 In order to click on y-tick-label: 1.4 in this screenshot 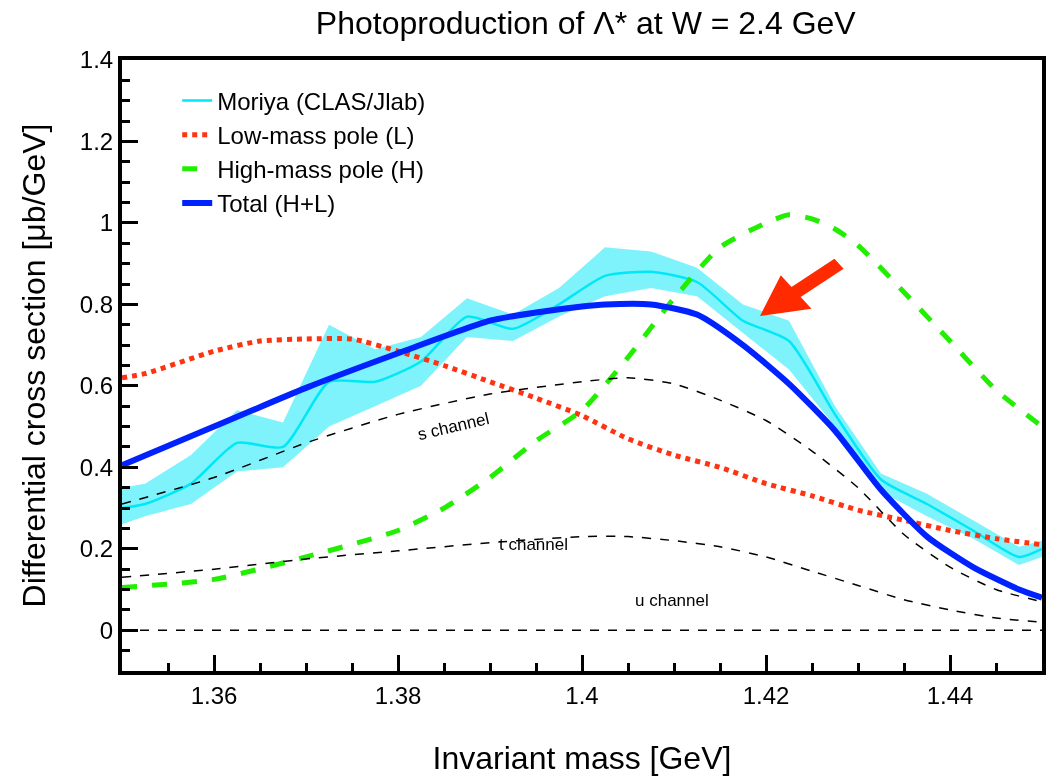, I will do `click(96, 60)`.